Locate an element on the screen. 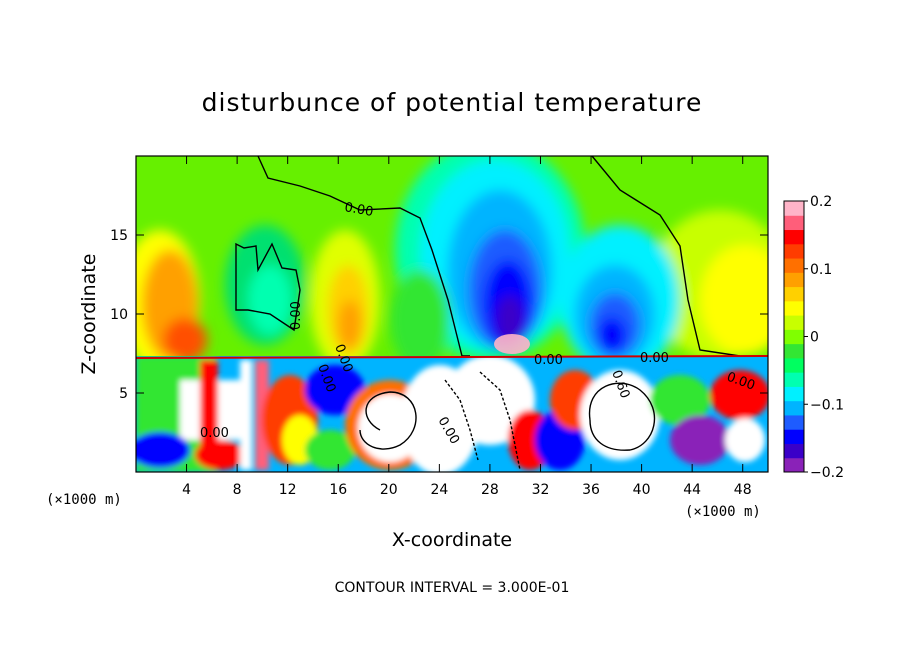 This screenshot has height=654, width=904. lower-field is located at coordinates (452, 414).